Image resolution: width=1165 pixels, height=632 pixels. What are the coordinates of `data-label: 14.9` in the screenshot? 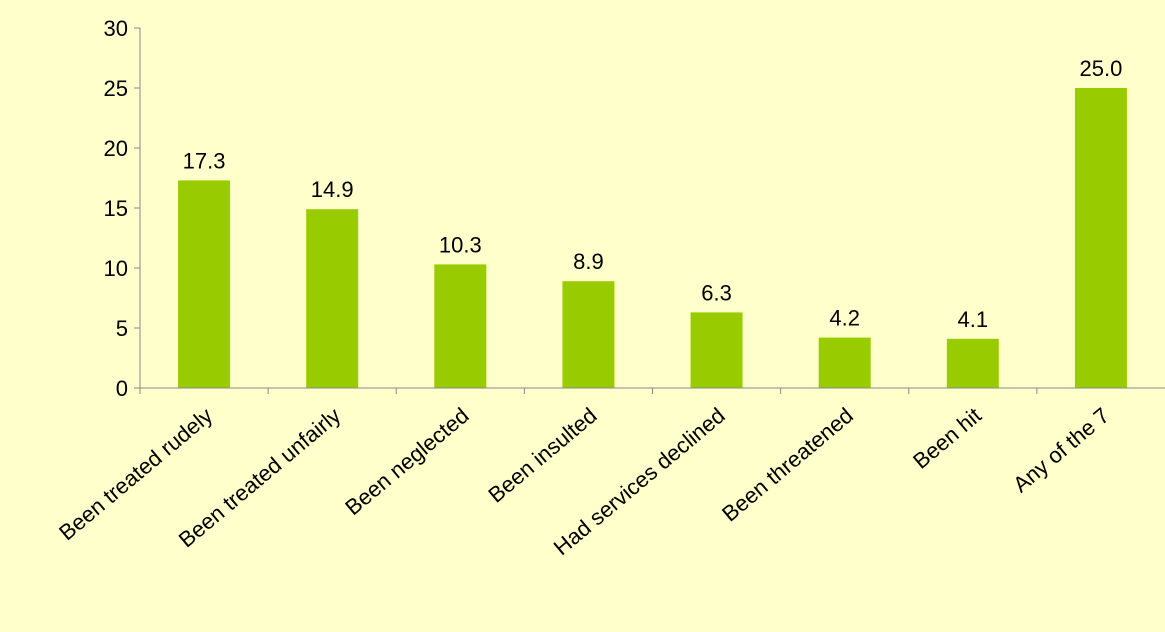 It's located at (332, 189).